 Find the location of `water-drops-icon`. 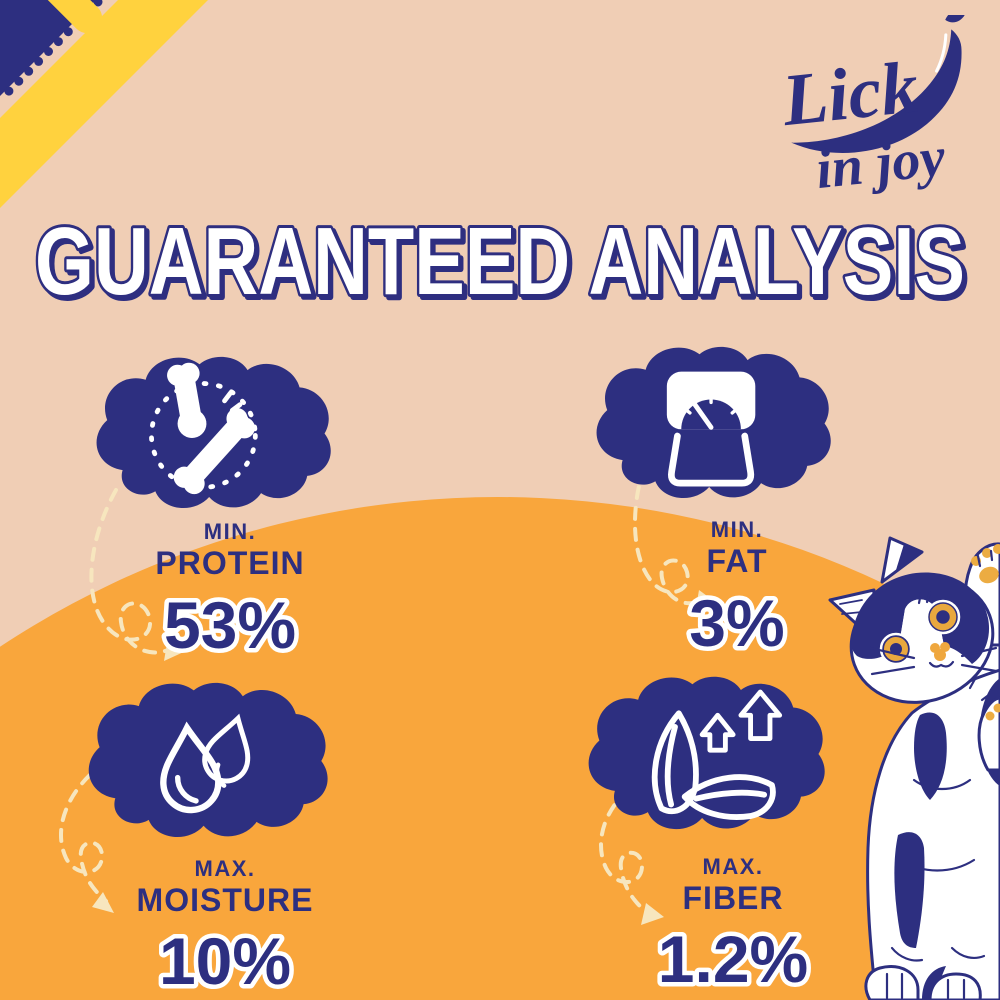

water-drops-icon is located at coordinates (205, 763).